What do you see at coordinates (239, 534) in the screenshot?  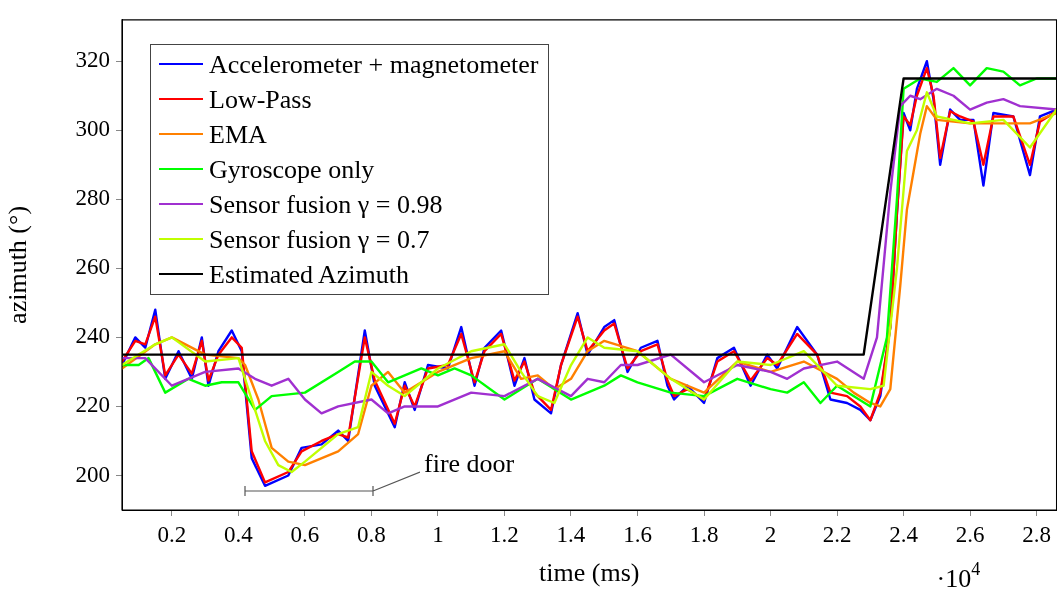 I see `x-tick-label: 0.4` at bounding box center [239, 534].